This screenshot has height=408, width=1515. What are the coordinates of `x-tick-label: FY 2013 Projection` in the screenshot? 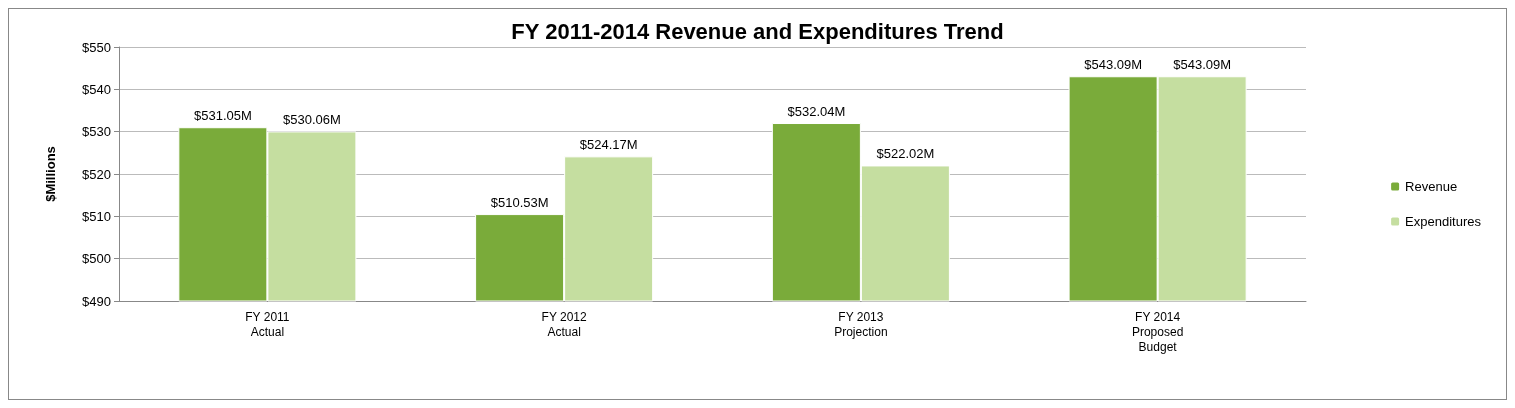 It's located at (861, 324).